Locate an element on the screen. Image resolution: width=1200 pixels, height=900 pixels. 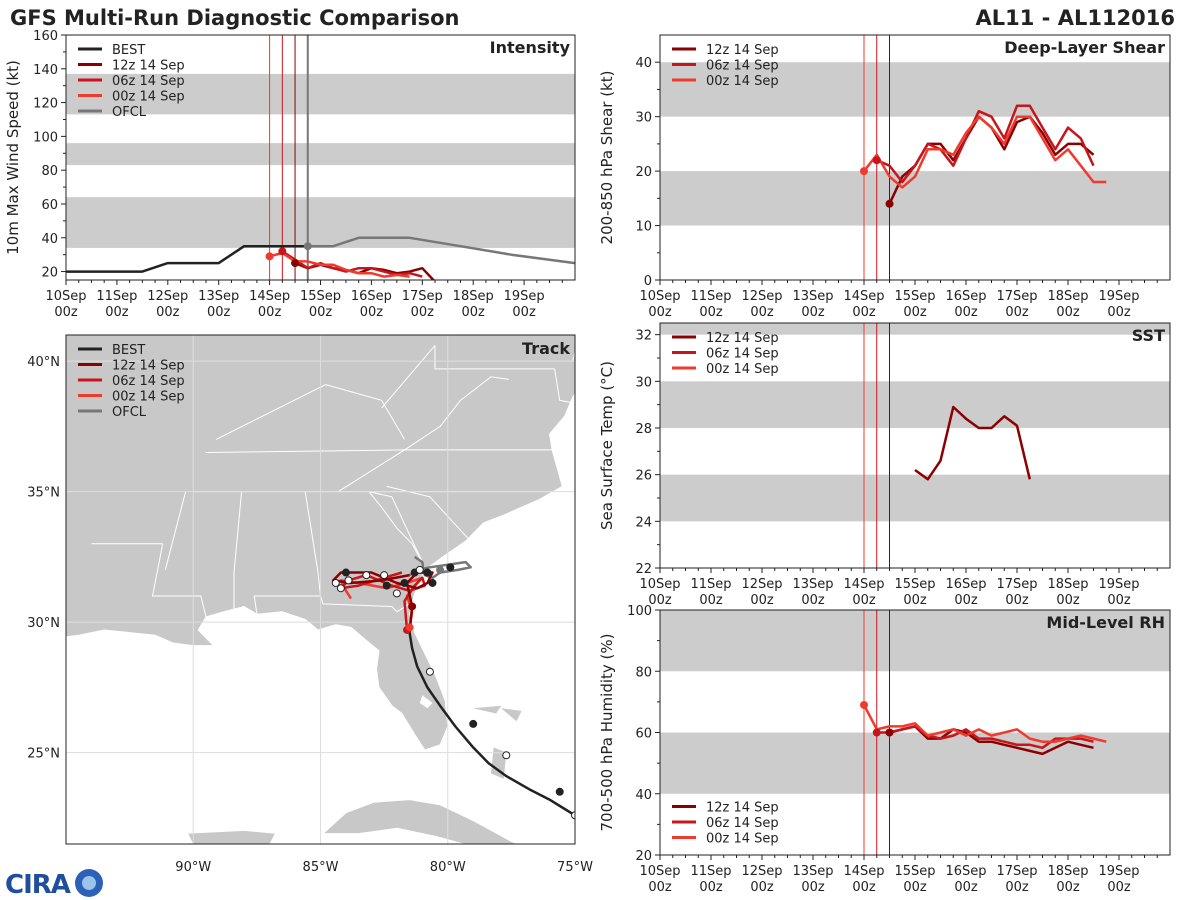
sst-xtick-label-day: 13Sep is located at coordinates (812, 584).